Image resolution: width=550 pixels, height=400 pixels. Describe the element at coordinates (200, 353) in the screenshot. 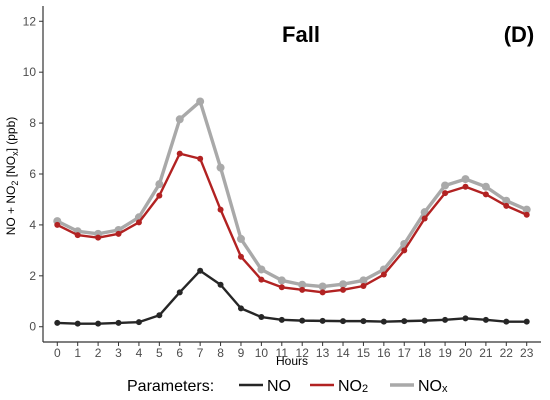

I see `x-tick-label: 7` at that location.